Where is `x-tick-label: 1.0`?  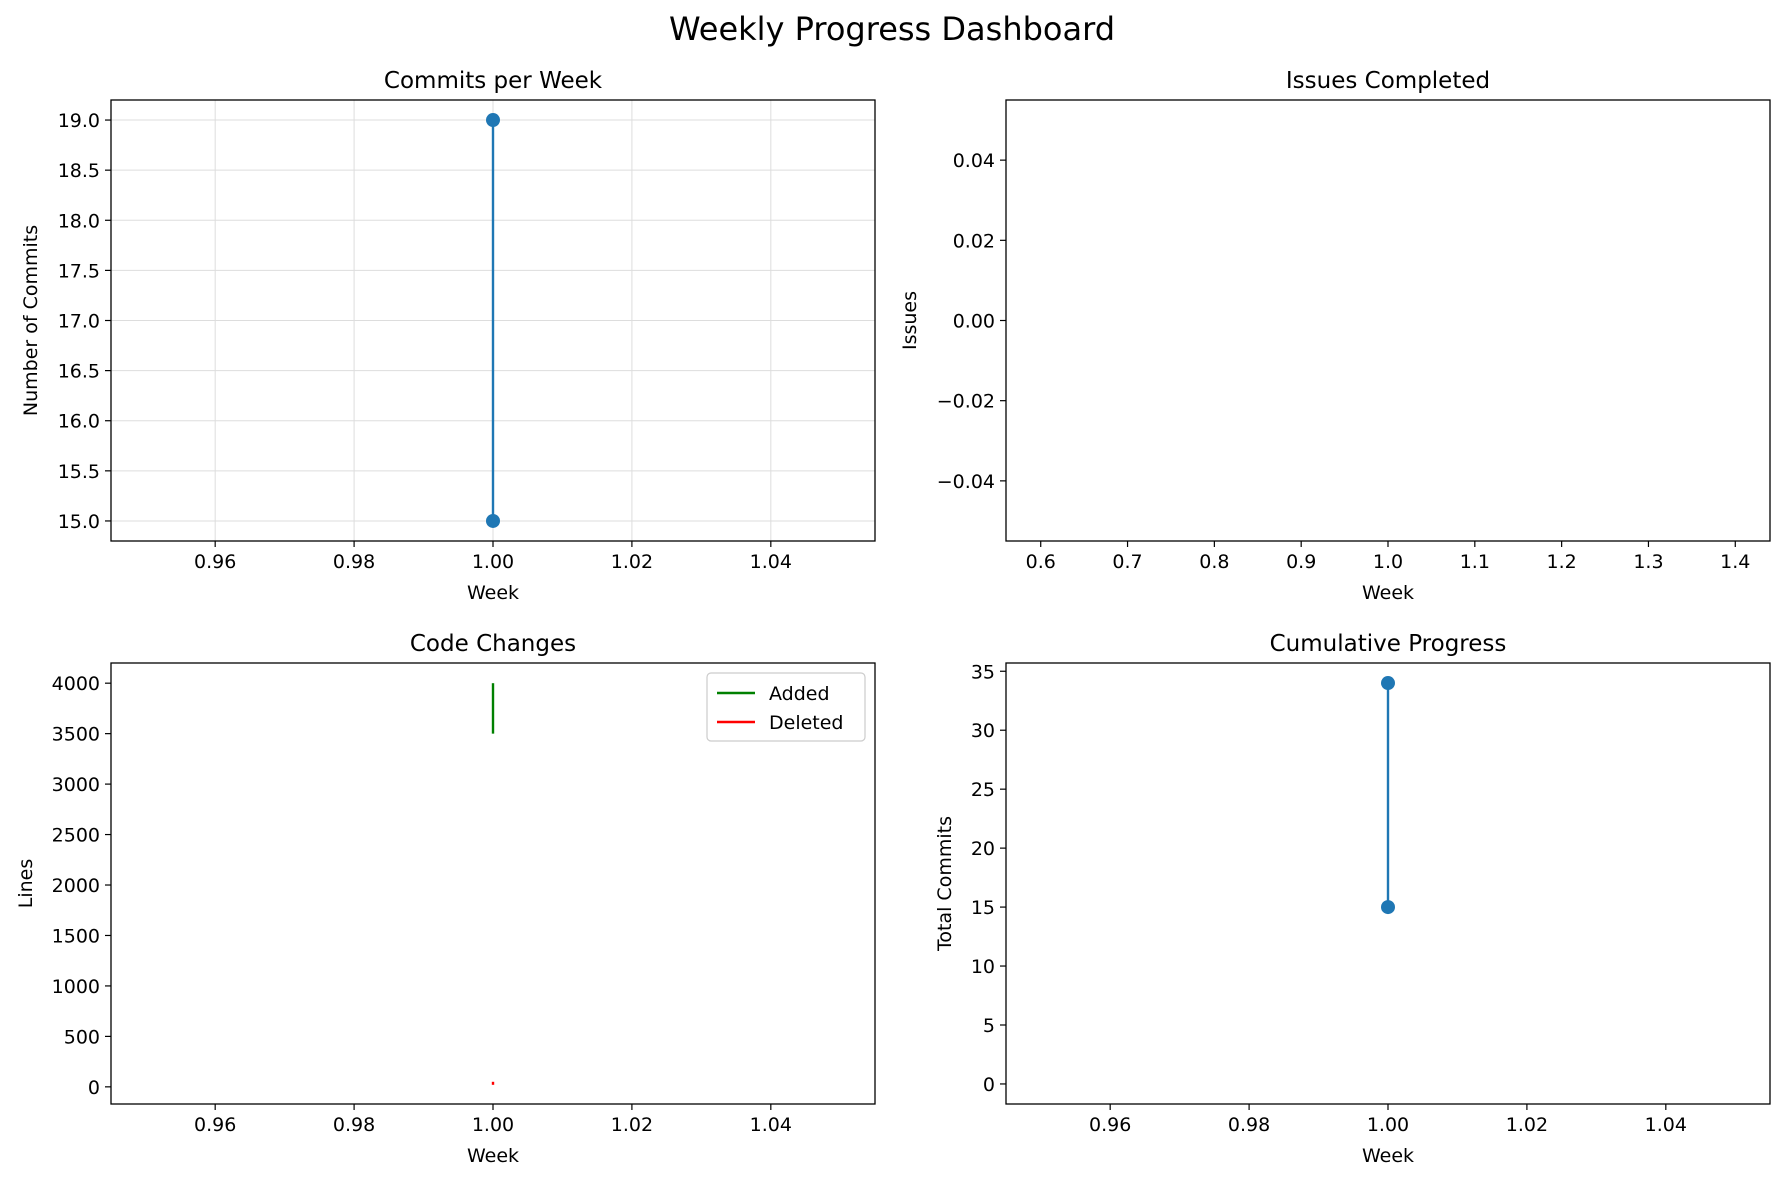
x-tick-label: 1.0 is located at coordinates (1388, 562).